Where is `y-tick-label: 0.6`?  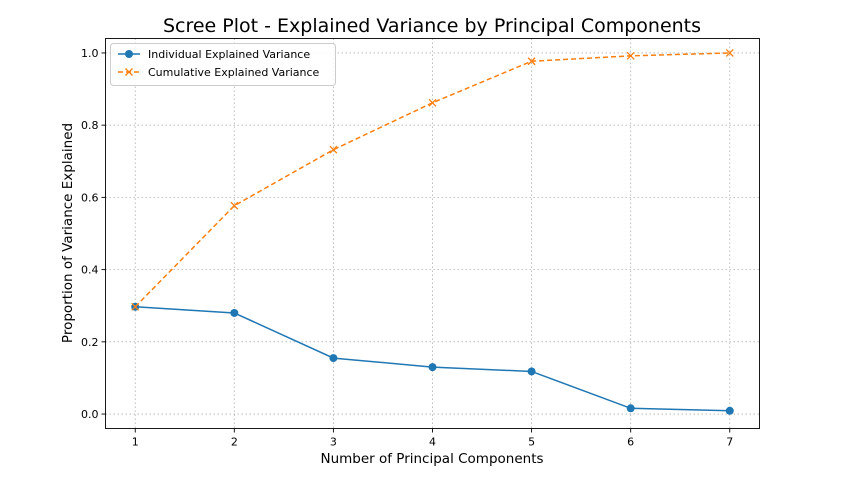 y-tick-label: 0.6 is located at coordinates (90, 197).